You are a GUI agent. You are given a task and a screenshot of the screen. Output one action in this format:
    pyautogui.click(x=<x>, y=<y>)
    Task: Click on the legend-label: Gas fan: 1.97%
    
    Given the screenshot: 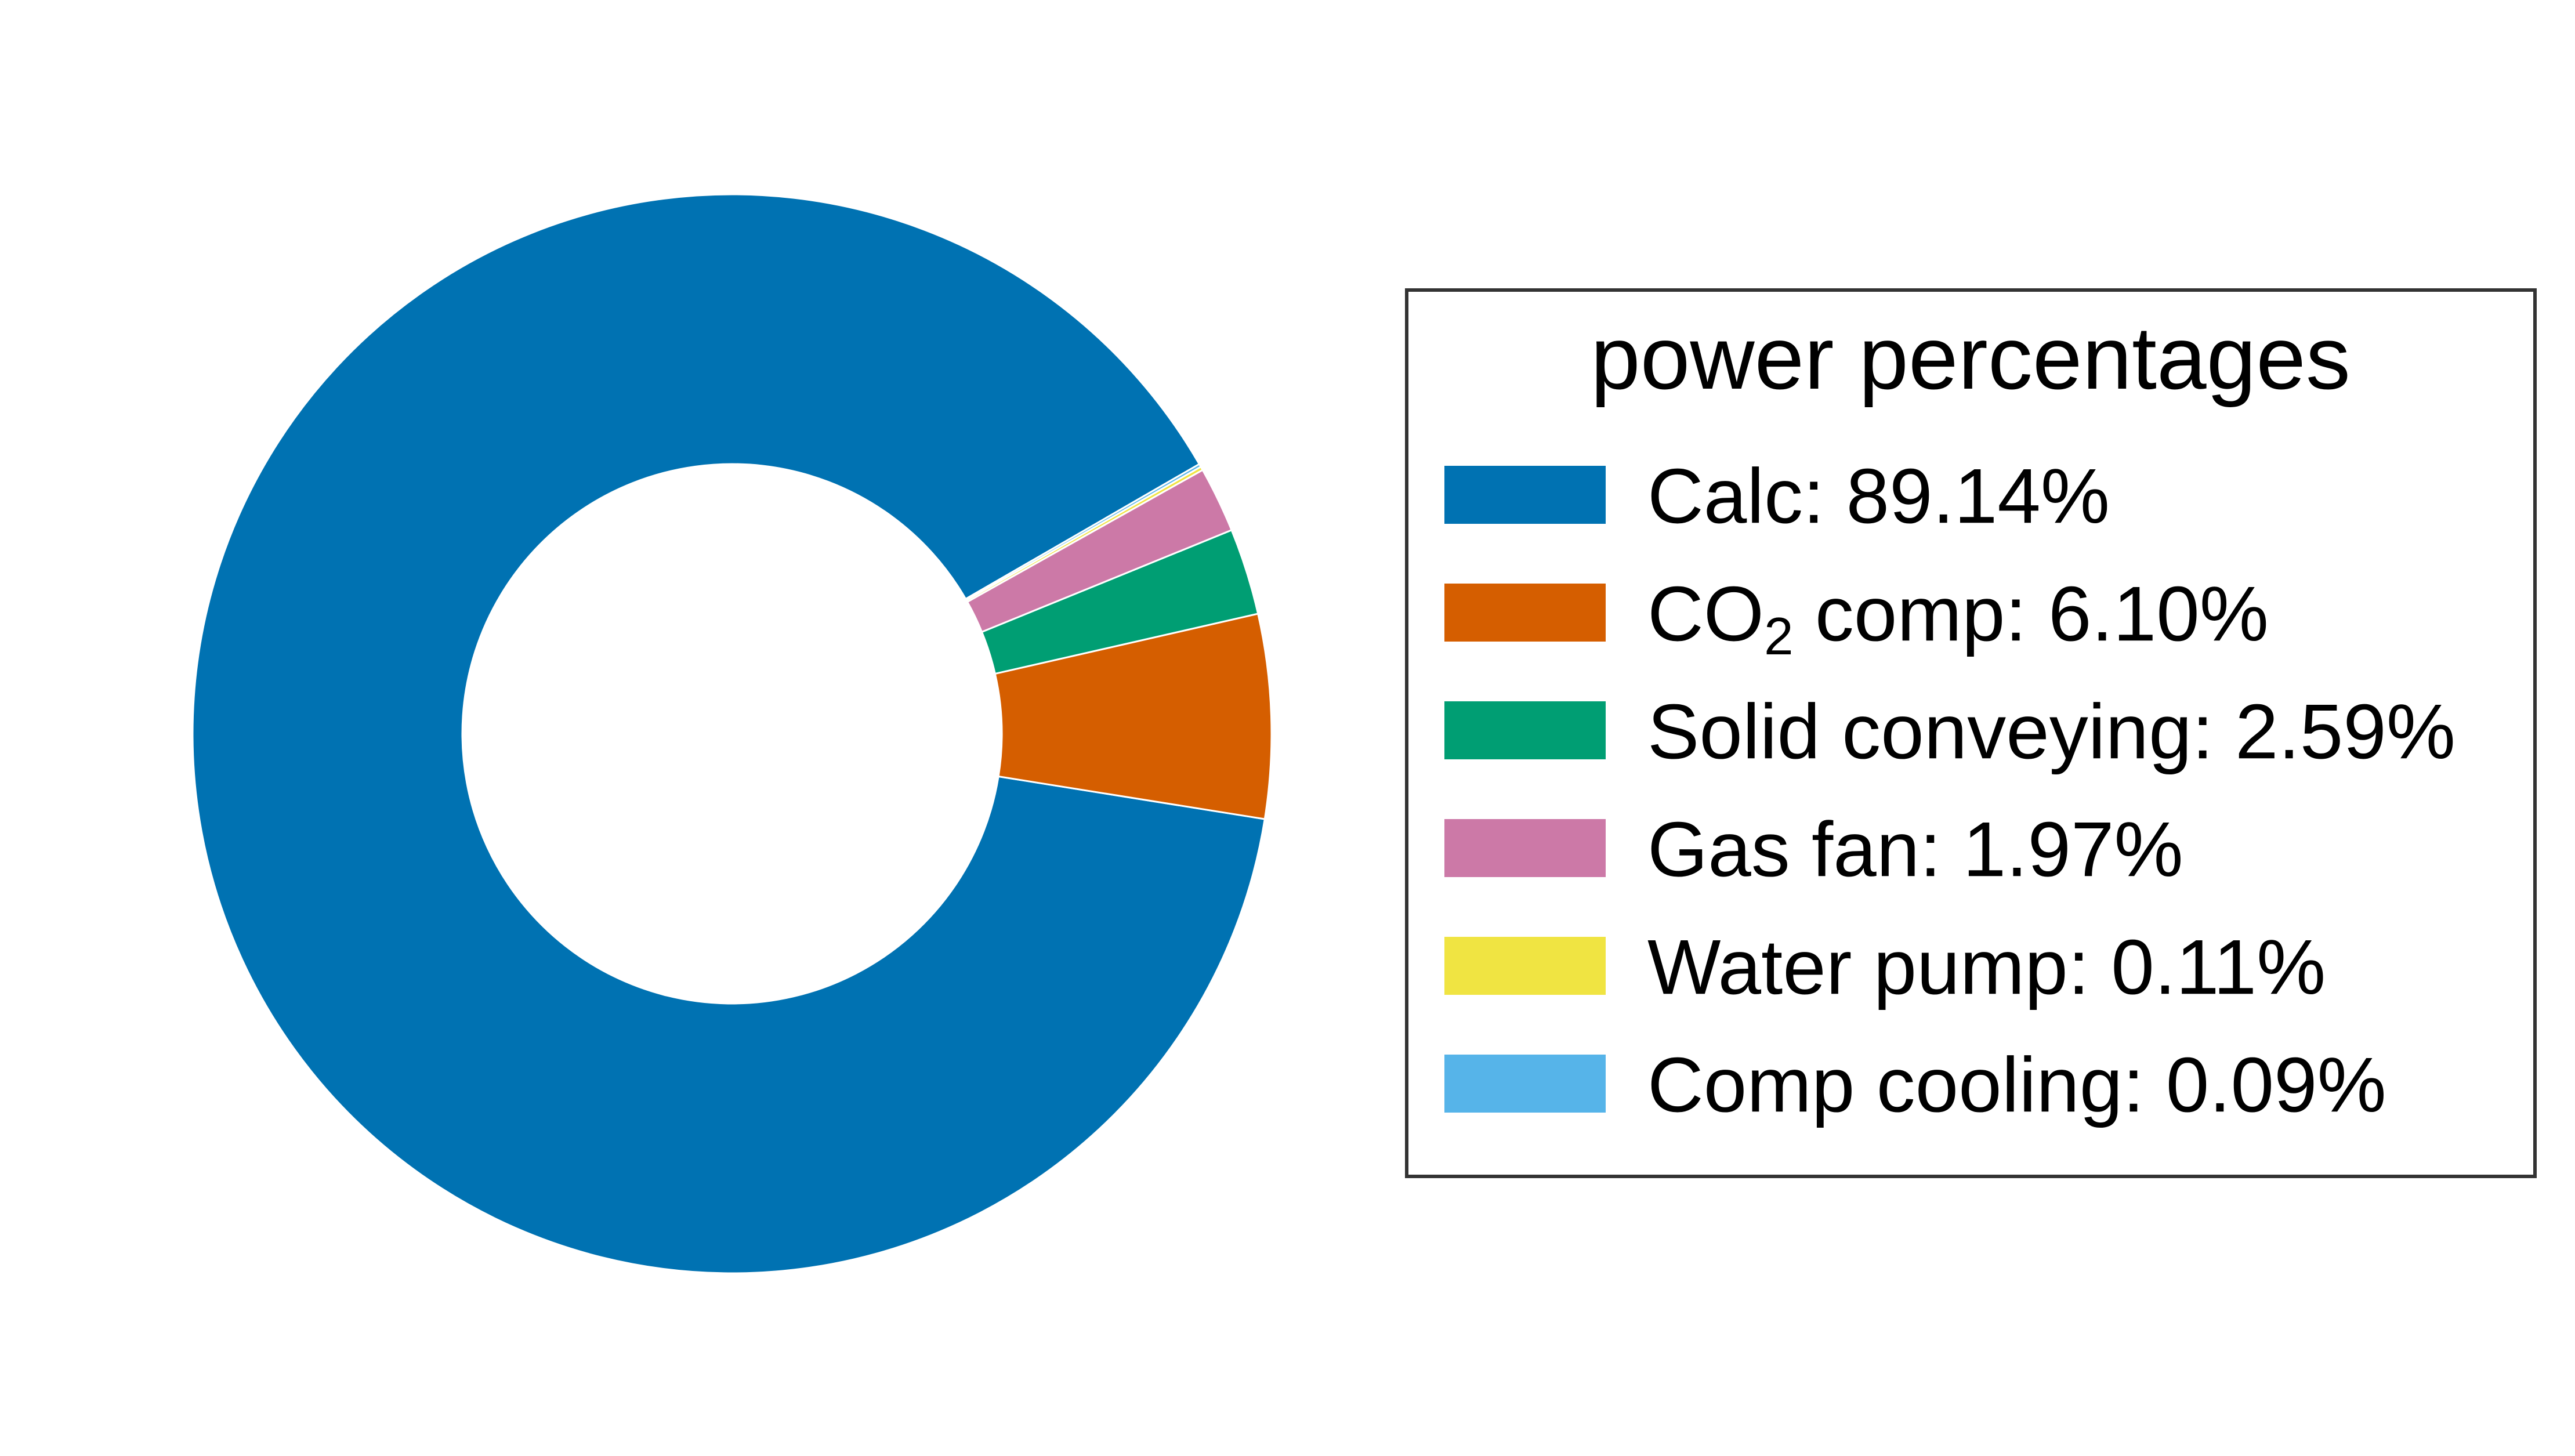 What is the action you would take?
    pyautogui.click(x=1915, y=849)
    